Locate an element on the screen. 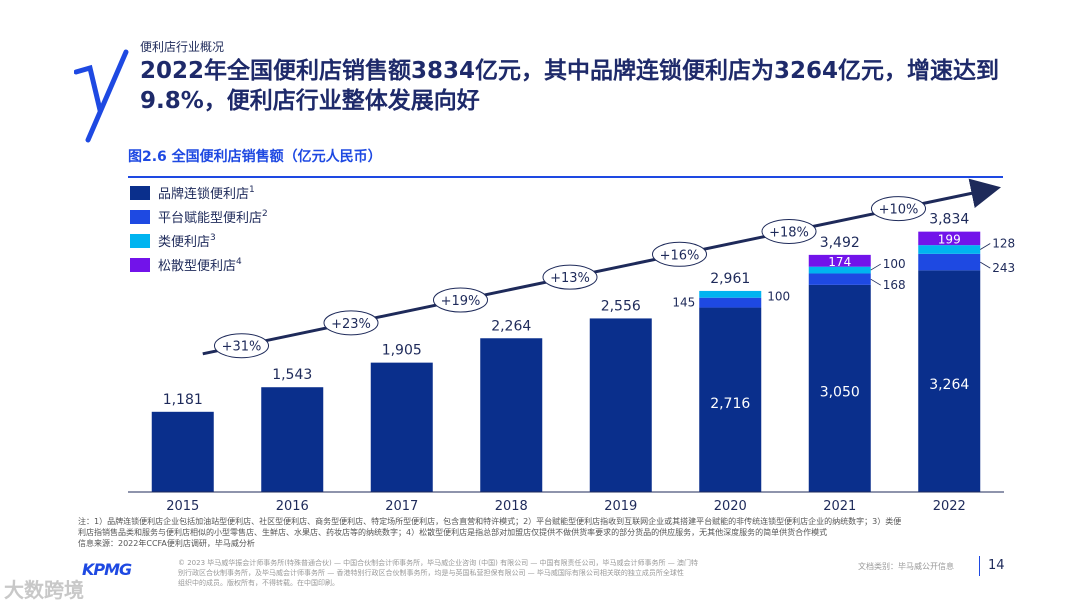 The width and height of the screenshot is (1080, 608). x-tick-2020: 2020 is located at coordinates (730, 506).